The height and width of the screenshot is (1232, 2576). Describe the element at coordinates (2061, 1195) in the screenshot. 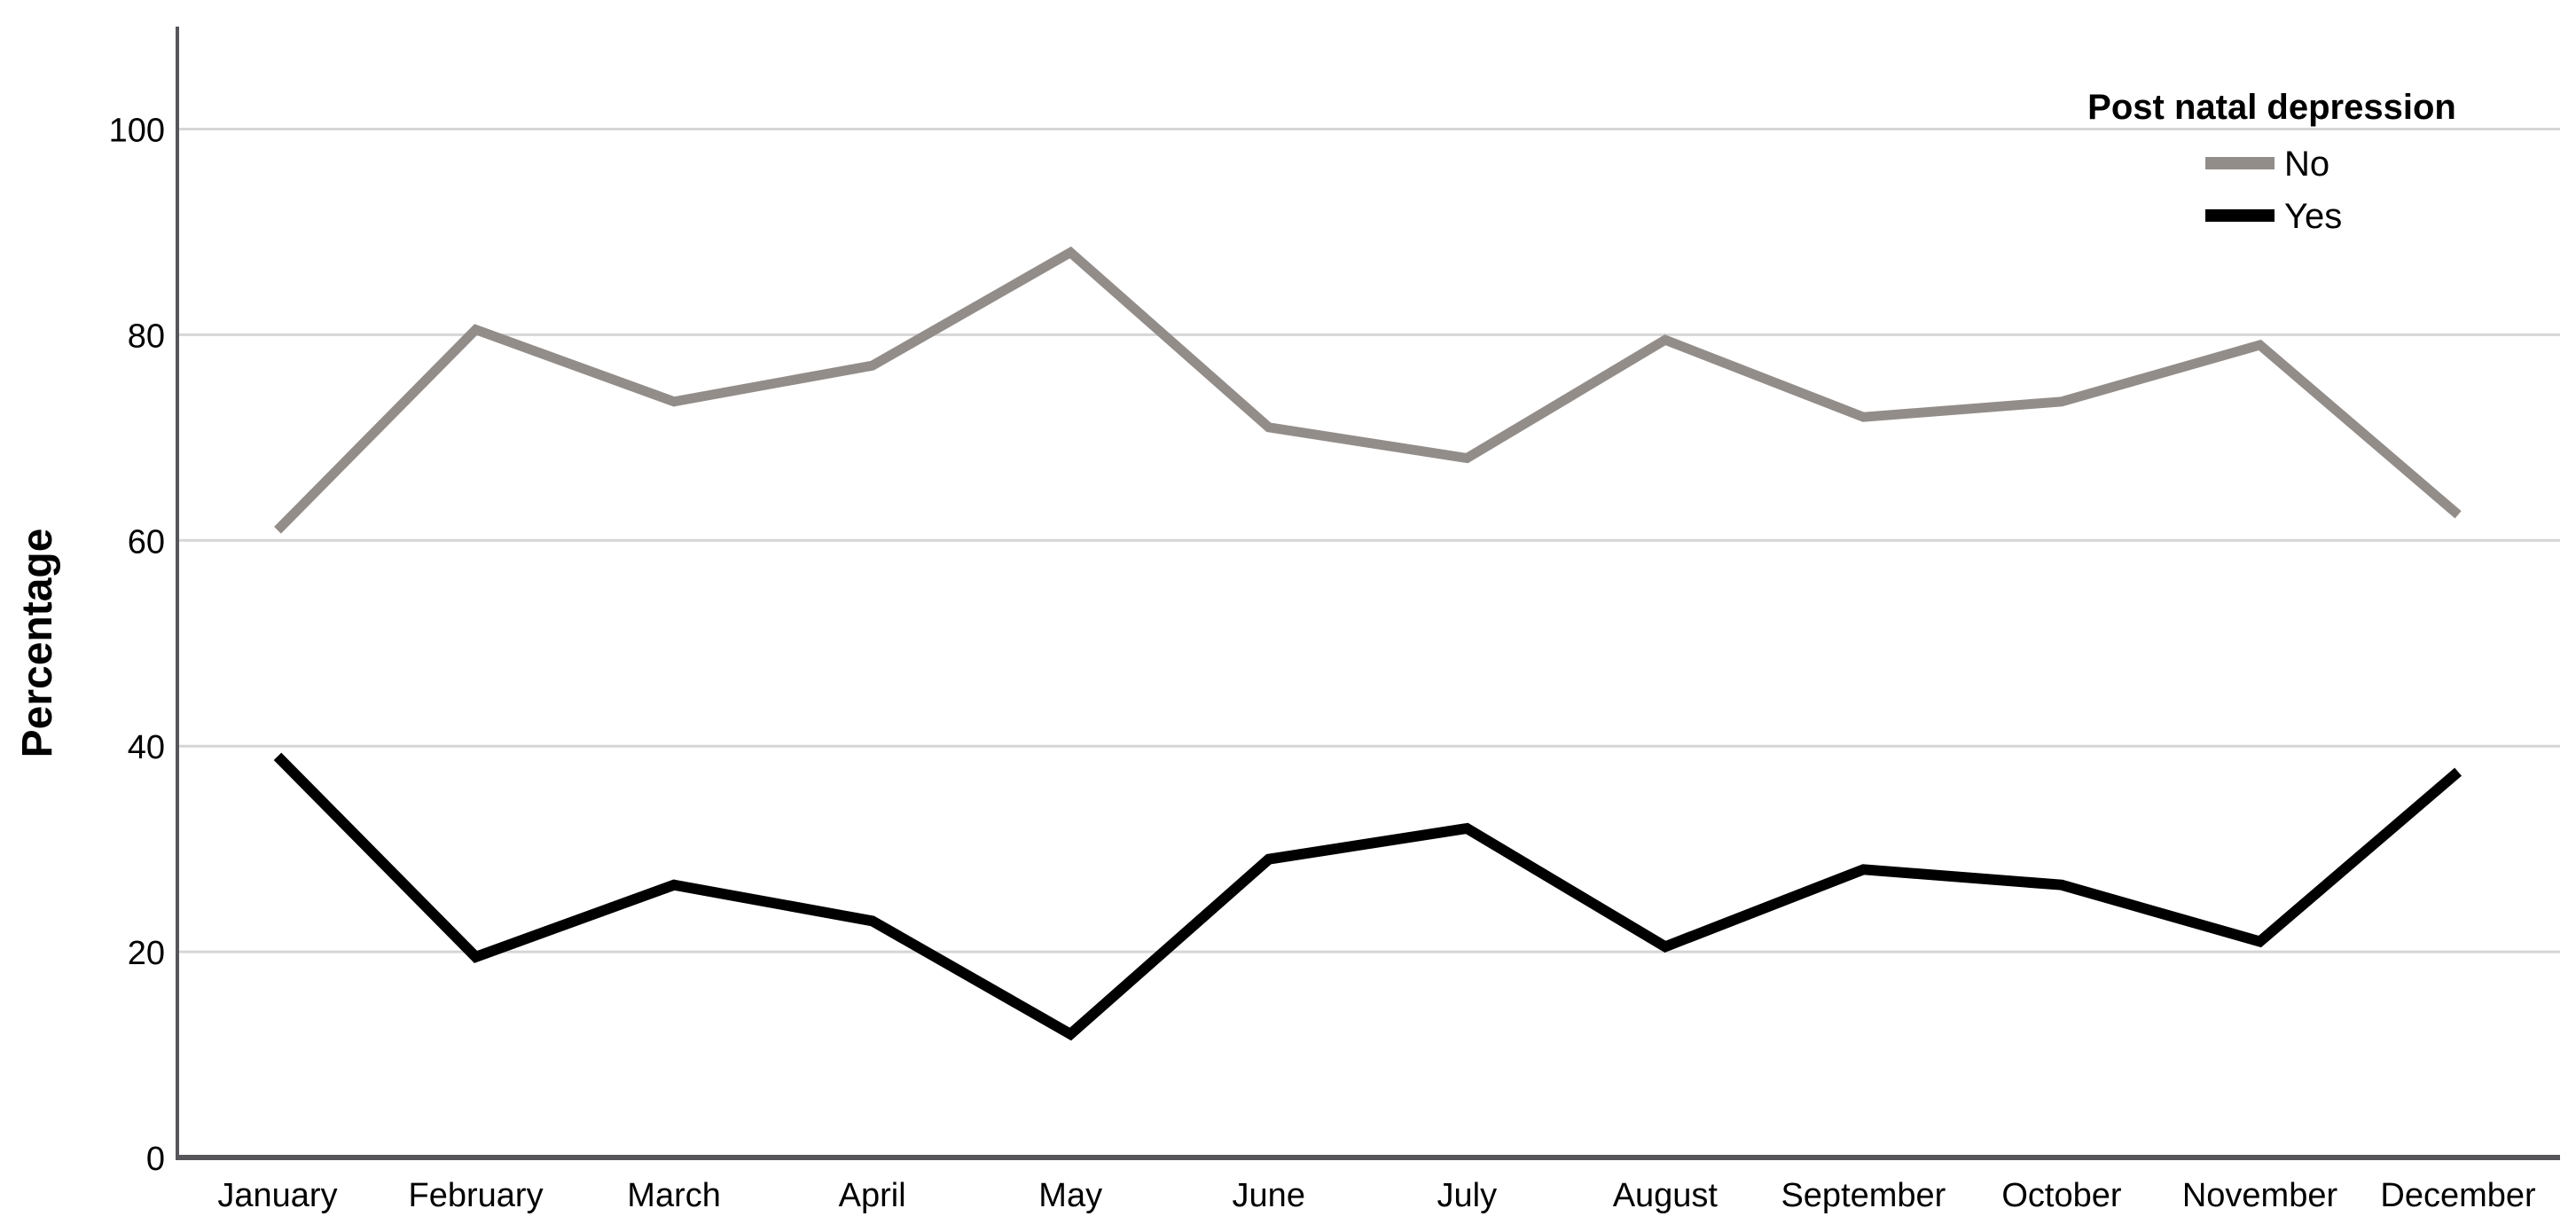

I see `x-tick-label-october: October` at that location.